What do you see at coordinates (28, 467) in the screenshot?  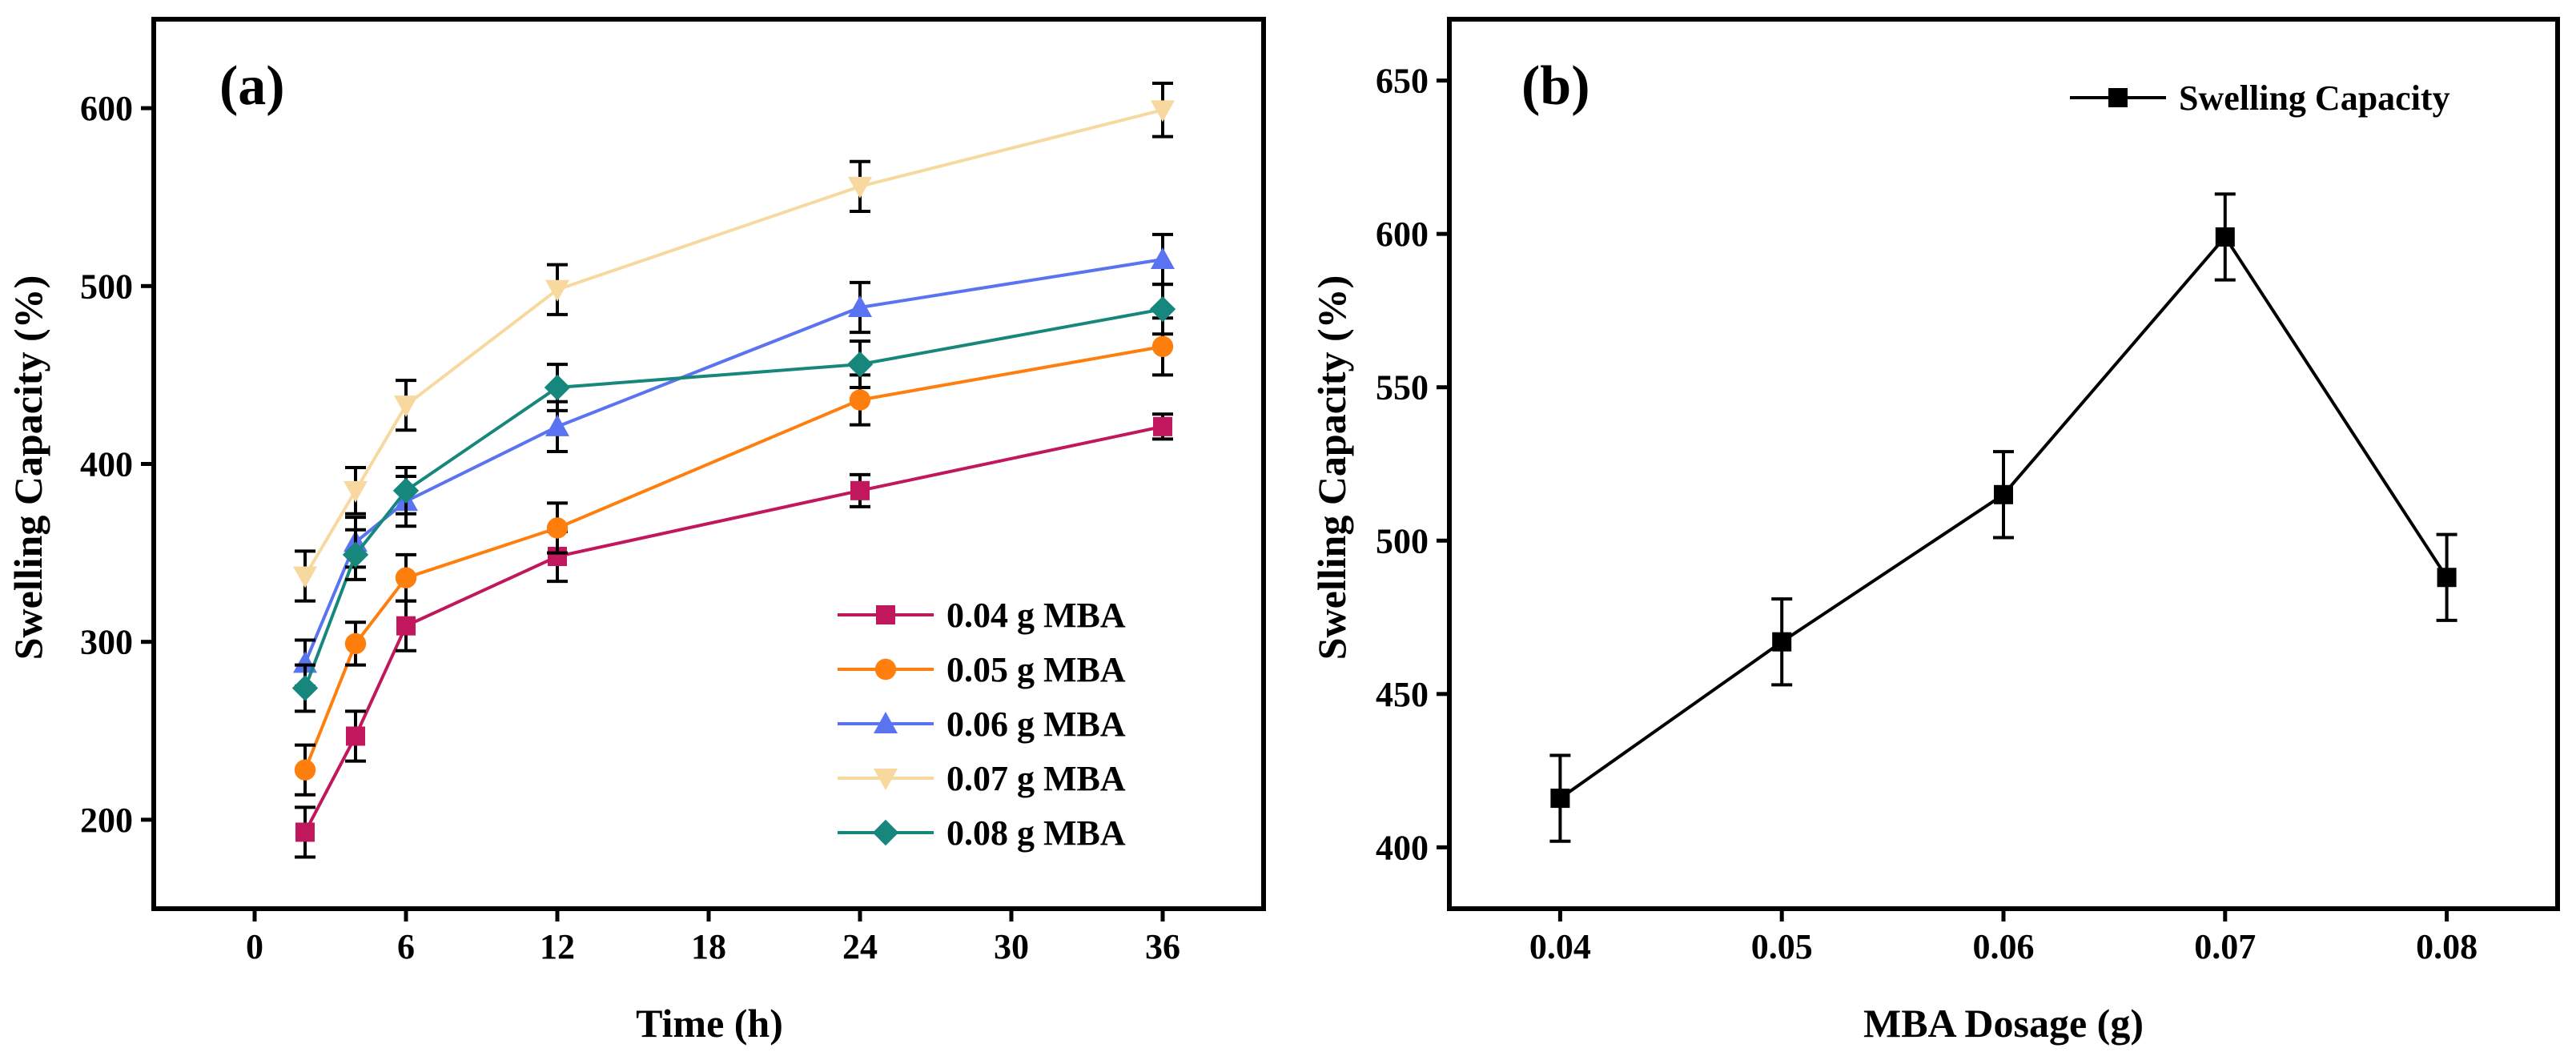 I see `panel-a-y-axis-label: Swelling Capacity (%)` at bounding box center [28, 467].